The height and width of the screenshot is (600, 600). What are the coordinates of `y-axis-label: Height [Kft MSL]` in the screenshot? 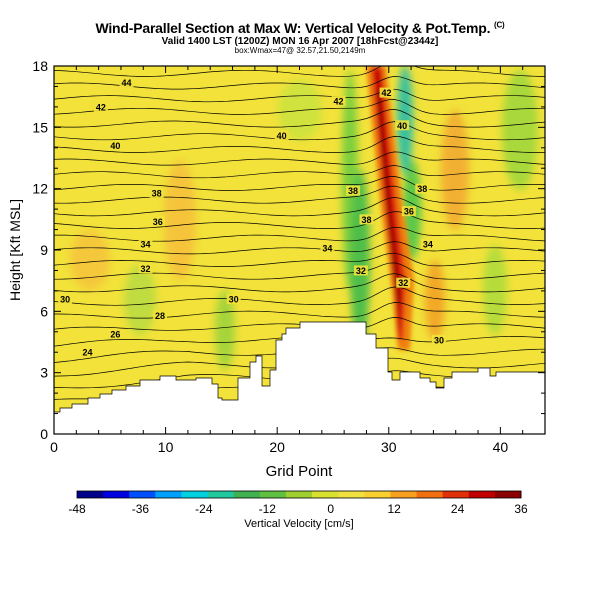 It's located at (15, 250).